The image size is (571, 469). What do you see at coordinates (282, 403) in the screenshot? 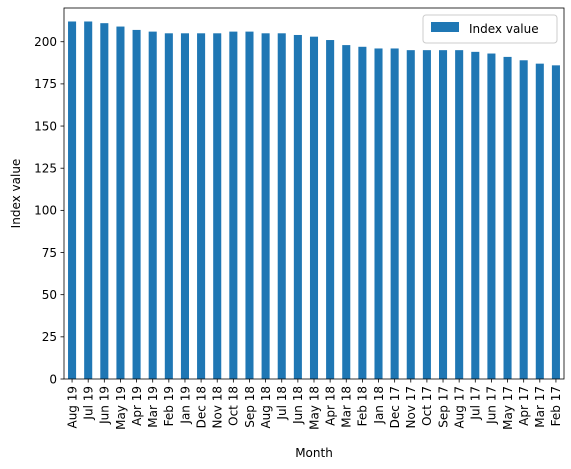
I see `x-tick-label: Jul 18` at bounding box center [282, 403].